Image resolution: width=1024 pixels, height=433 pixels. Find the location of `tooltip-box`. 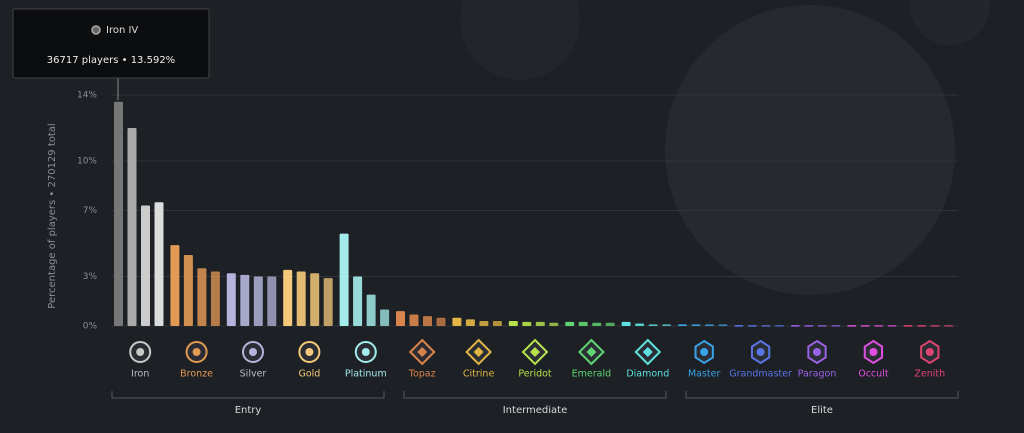

tooltip-box is located at coordinates (111, 43).